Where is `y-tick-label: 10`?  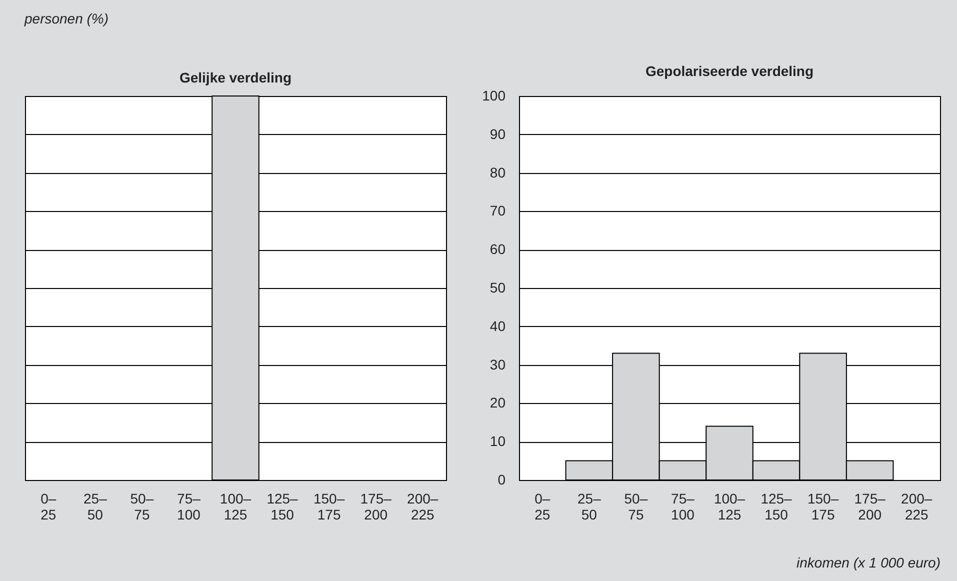 y-tick-label: 10 is located at coordinates (498, 441).